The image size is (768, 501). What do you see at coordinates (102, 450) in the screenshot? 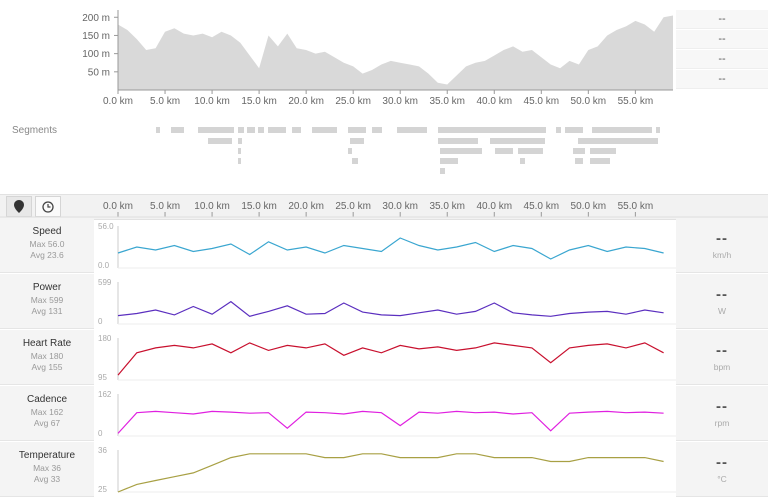
I see `stream-y-max-label: 36` at bounding box center [102, 450].